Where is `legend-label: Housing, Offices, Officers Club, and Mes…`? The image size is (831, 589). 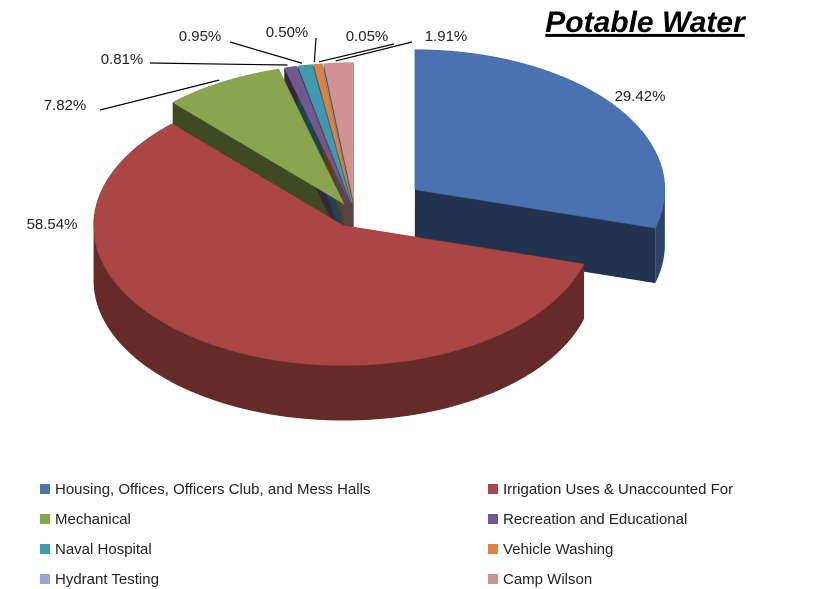 legend-label: Housing, Offices, Officers Club, and Mes… is located at coordinates (212, 489).